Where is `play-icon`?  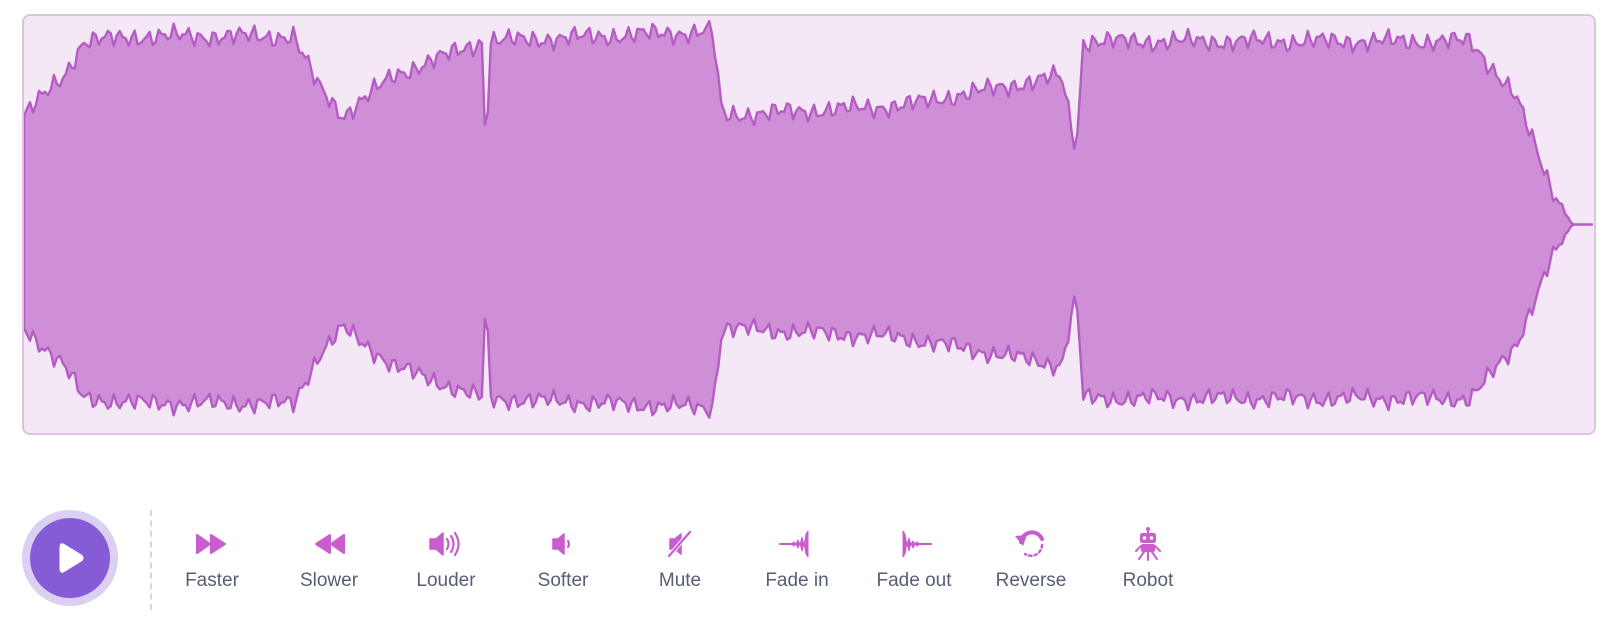
play-icon is located at coordinates (71, 558).